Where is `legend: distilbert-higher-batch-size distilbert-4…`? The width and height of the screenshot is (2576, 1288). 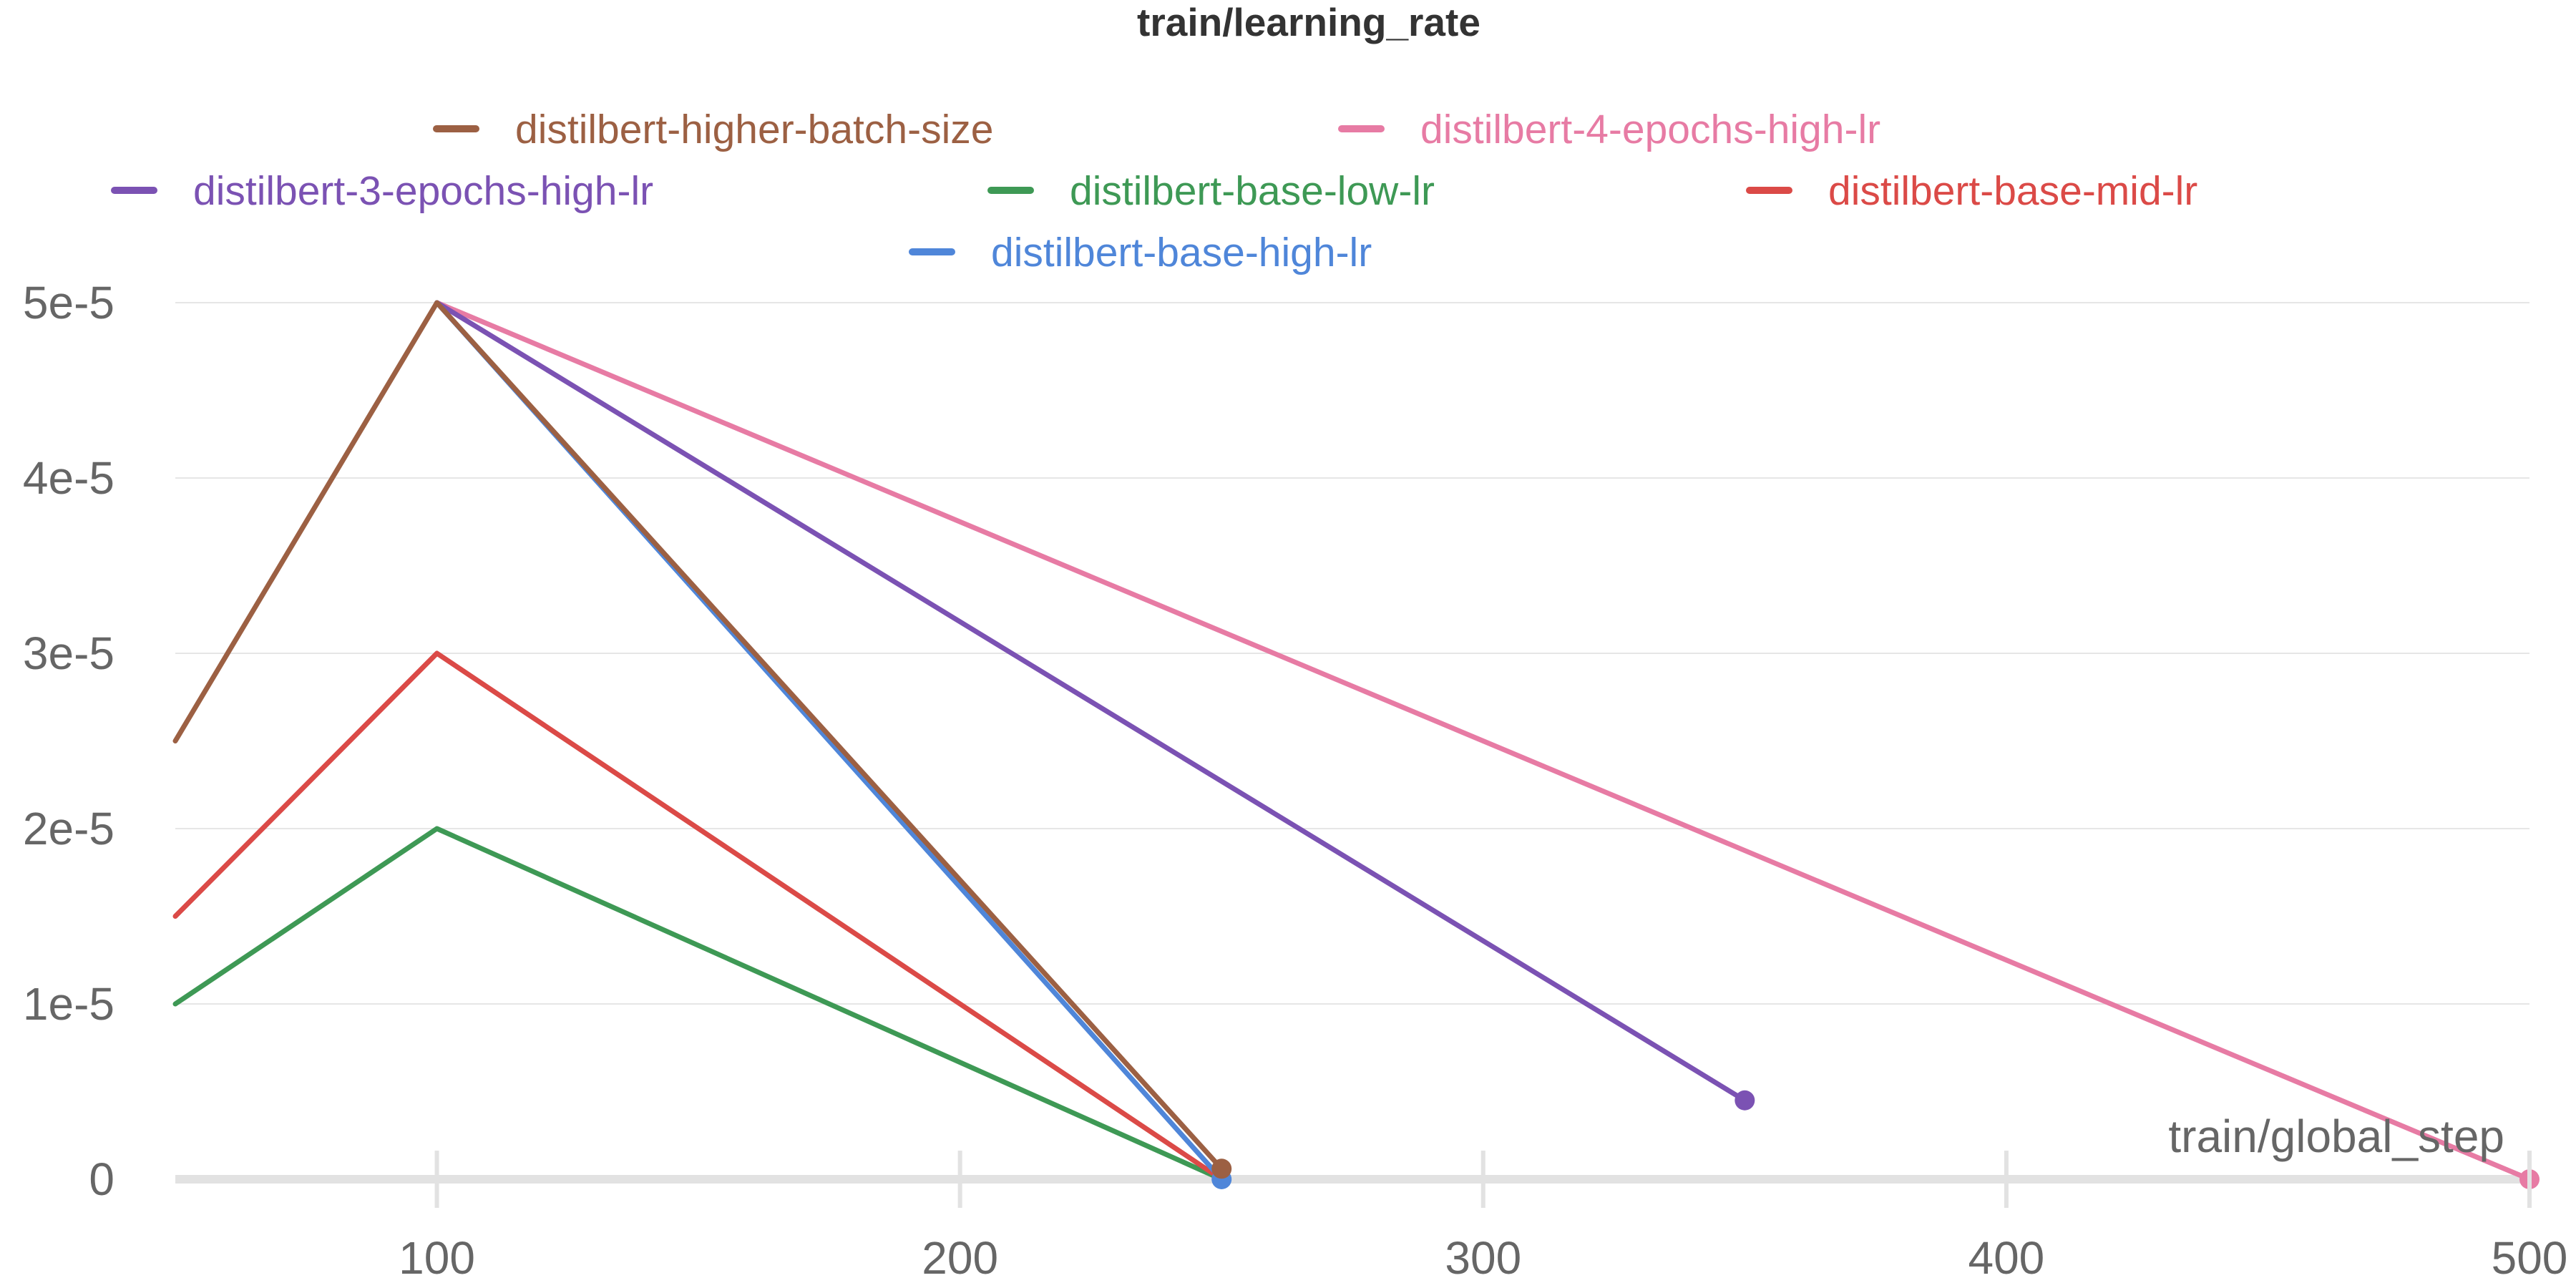 legend: distilbert-higher-batch-size distilbert-4… is located at coordinates (1154, 191).